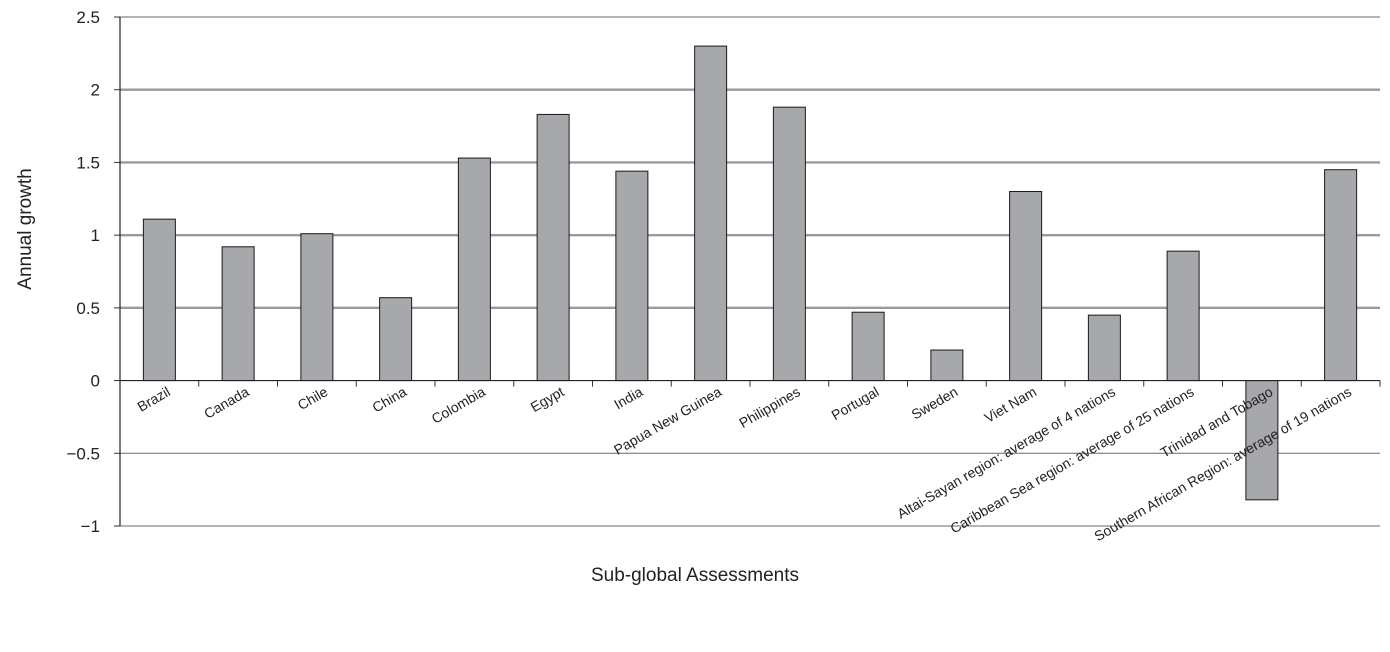 The height and width of the screenshot is (652, 1390). I want to click on y-tick-label: 2.5, so click(88, 17).